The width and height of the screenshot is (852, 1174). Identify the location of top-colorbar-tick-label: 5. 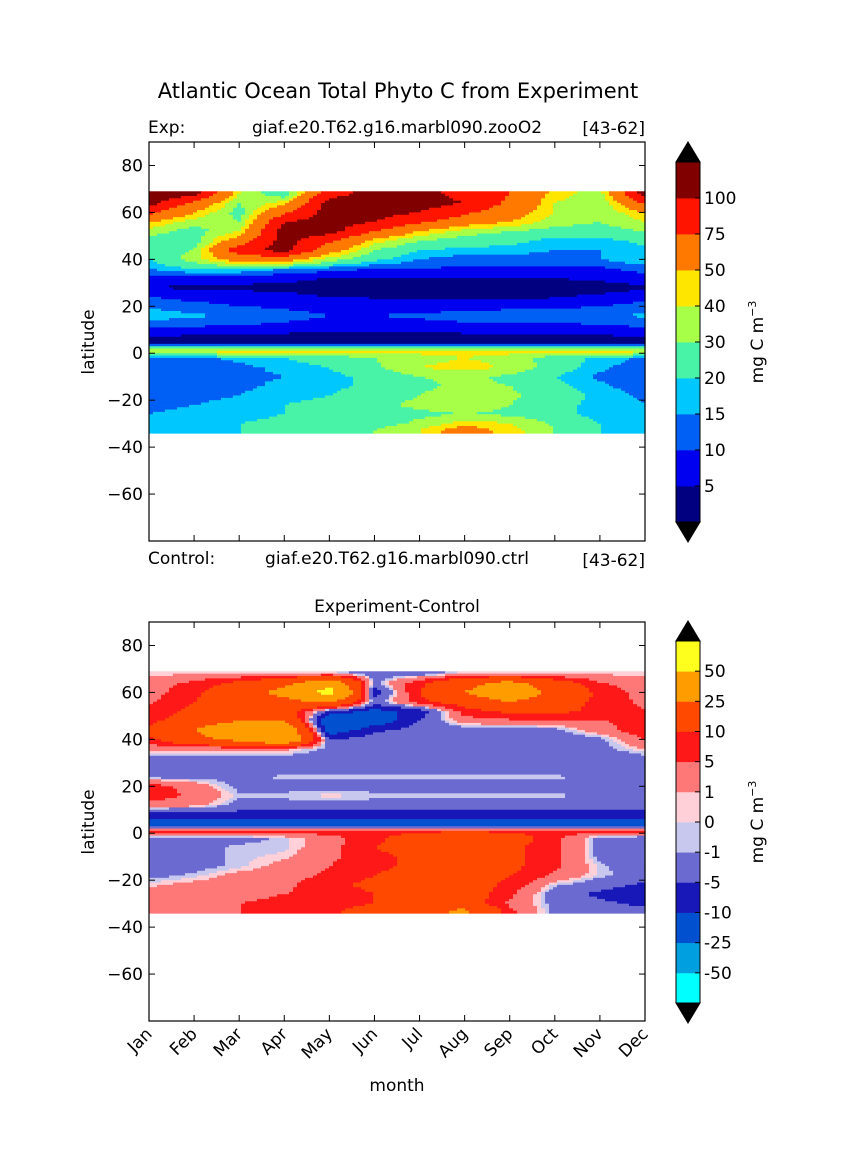
(709, 487).